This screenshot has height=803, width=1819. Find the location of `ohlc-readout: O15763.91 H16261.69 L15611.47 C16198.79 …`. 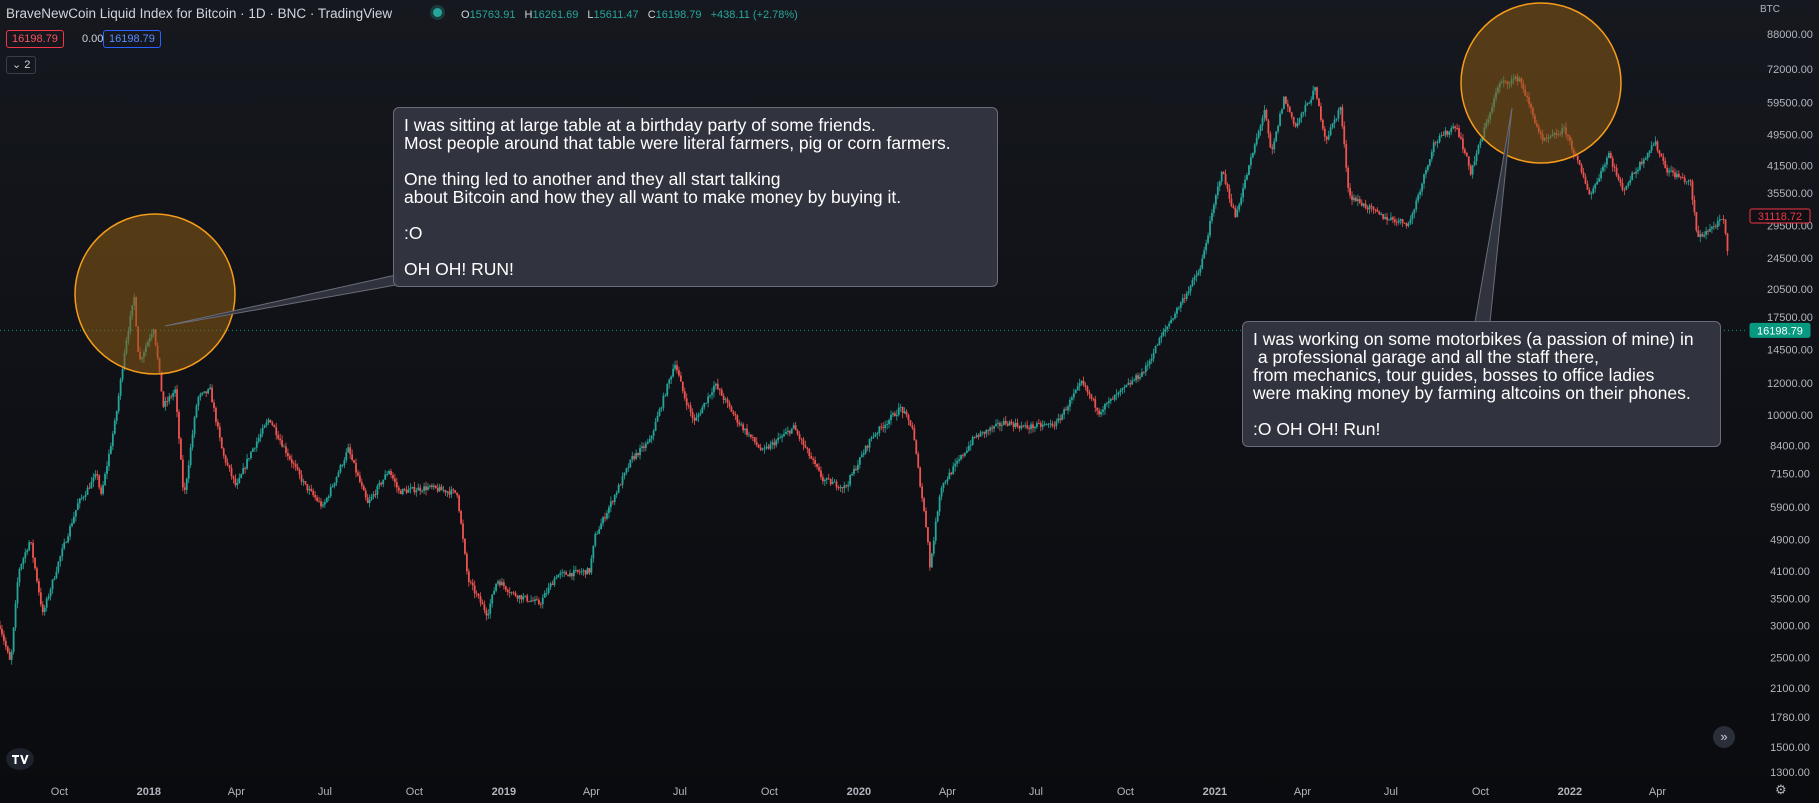

ohlc-readout: O15763.91 H16261.69 L15611.47 C16198.79 … is located at coordinates (632, 15).